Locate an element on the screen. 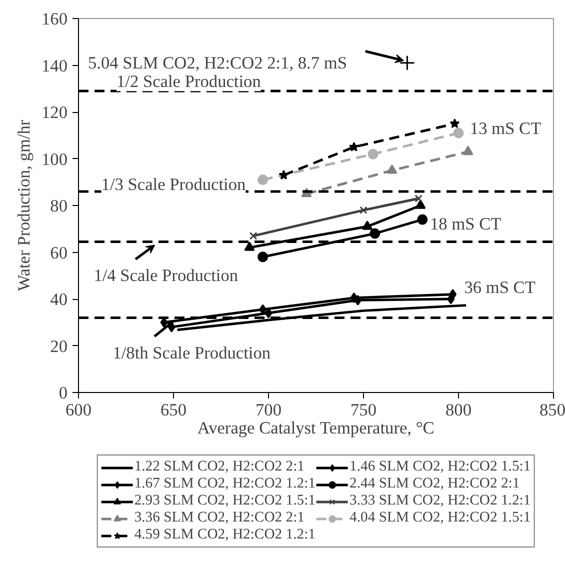 This screenshot has height=568, width=565. y-tick-label: 80 is located at coordinates (59, 206).